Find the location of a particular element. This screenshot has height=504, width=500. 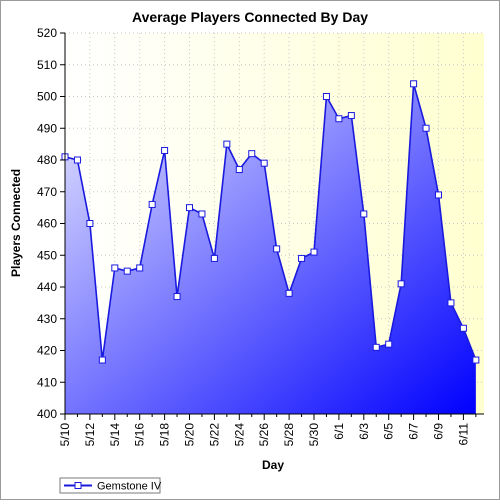

x-tick-label-5/10: 5/10 is located at coordinates (65, 435).